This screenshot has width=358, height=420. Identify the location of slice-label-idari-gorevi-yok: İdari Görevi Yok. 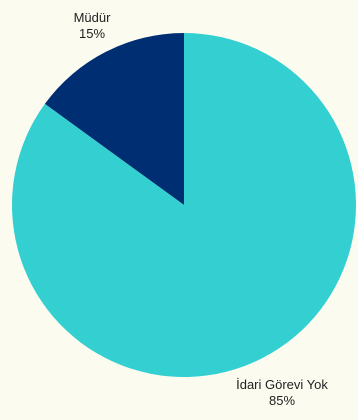
(282, 384).